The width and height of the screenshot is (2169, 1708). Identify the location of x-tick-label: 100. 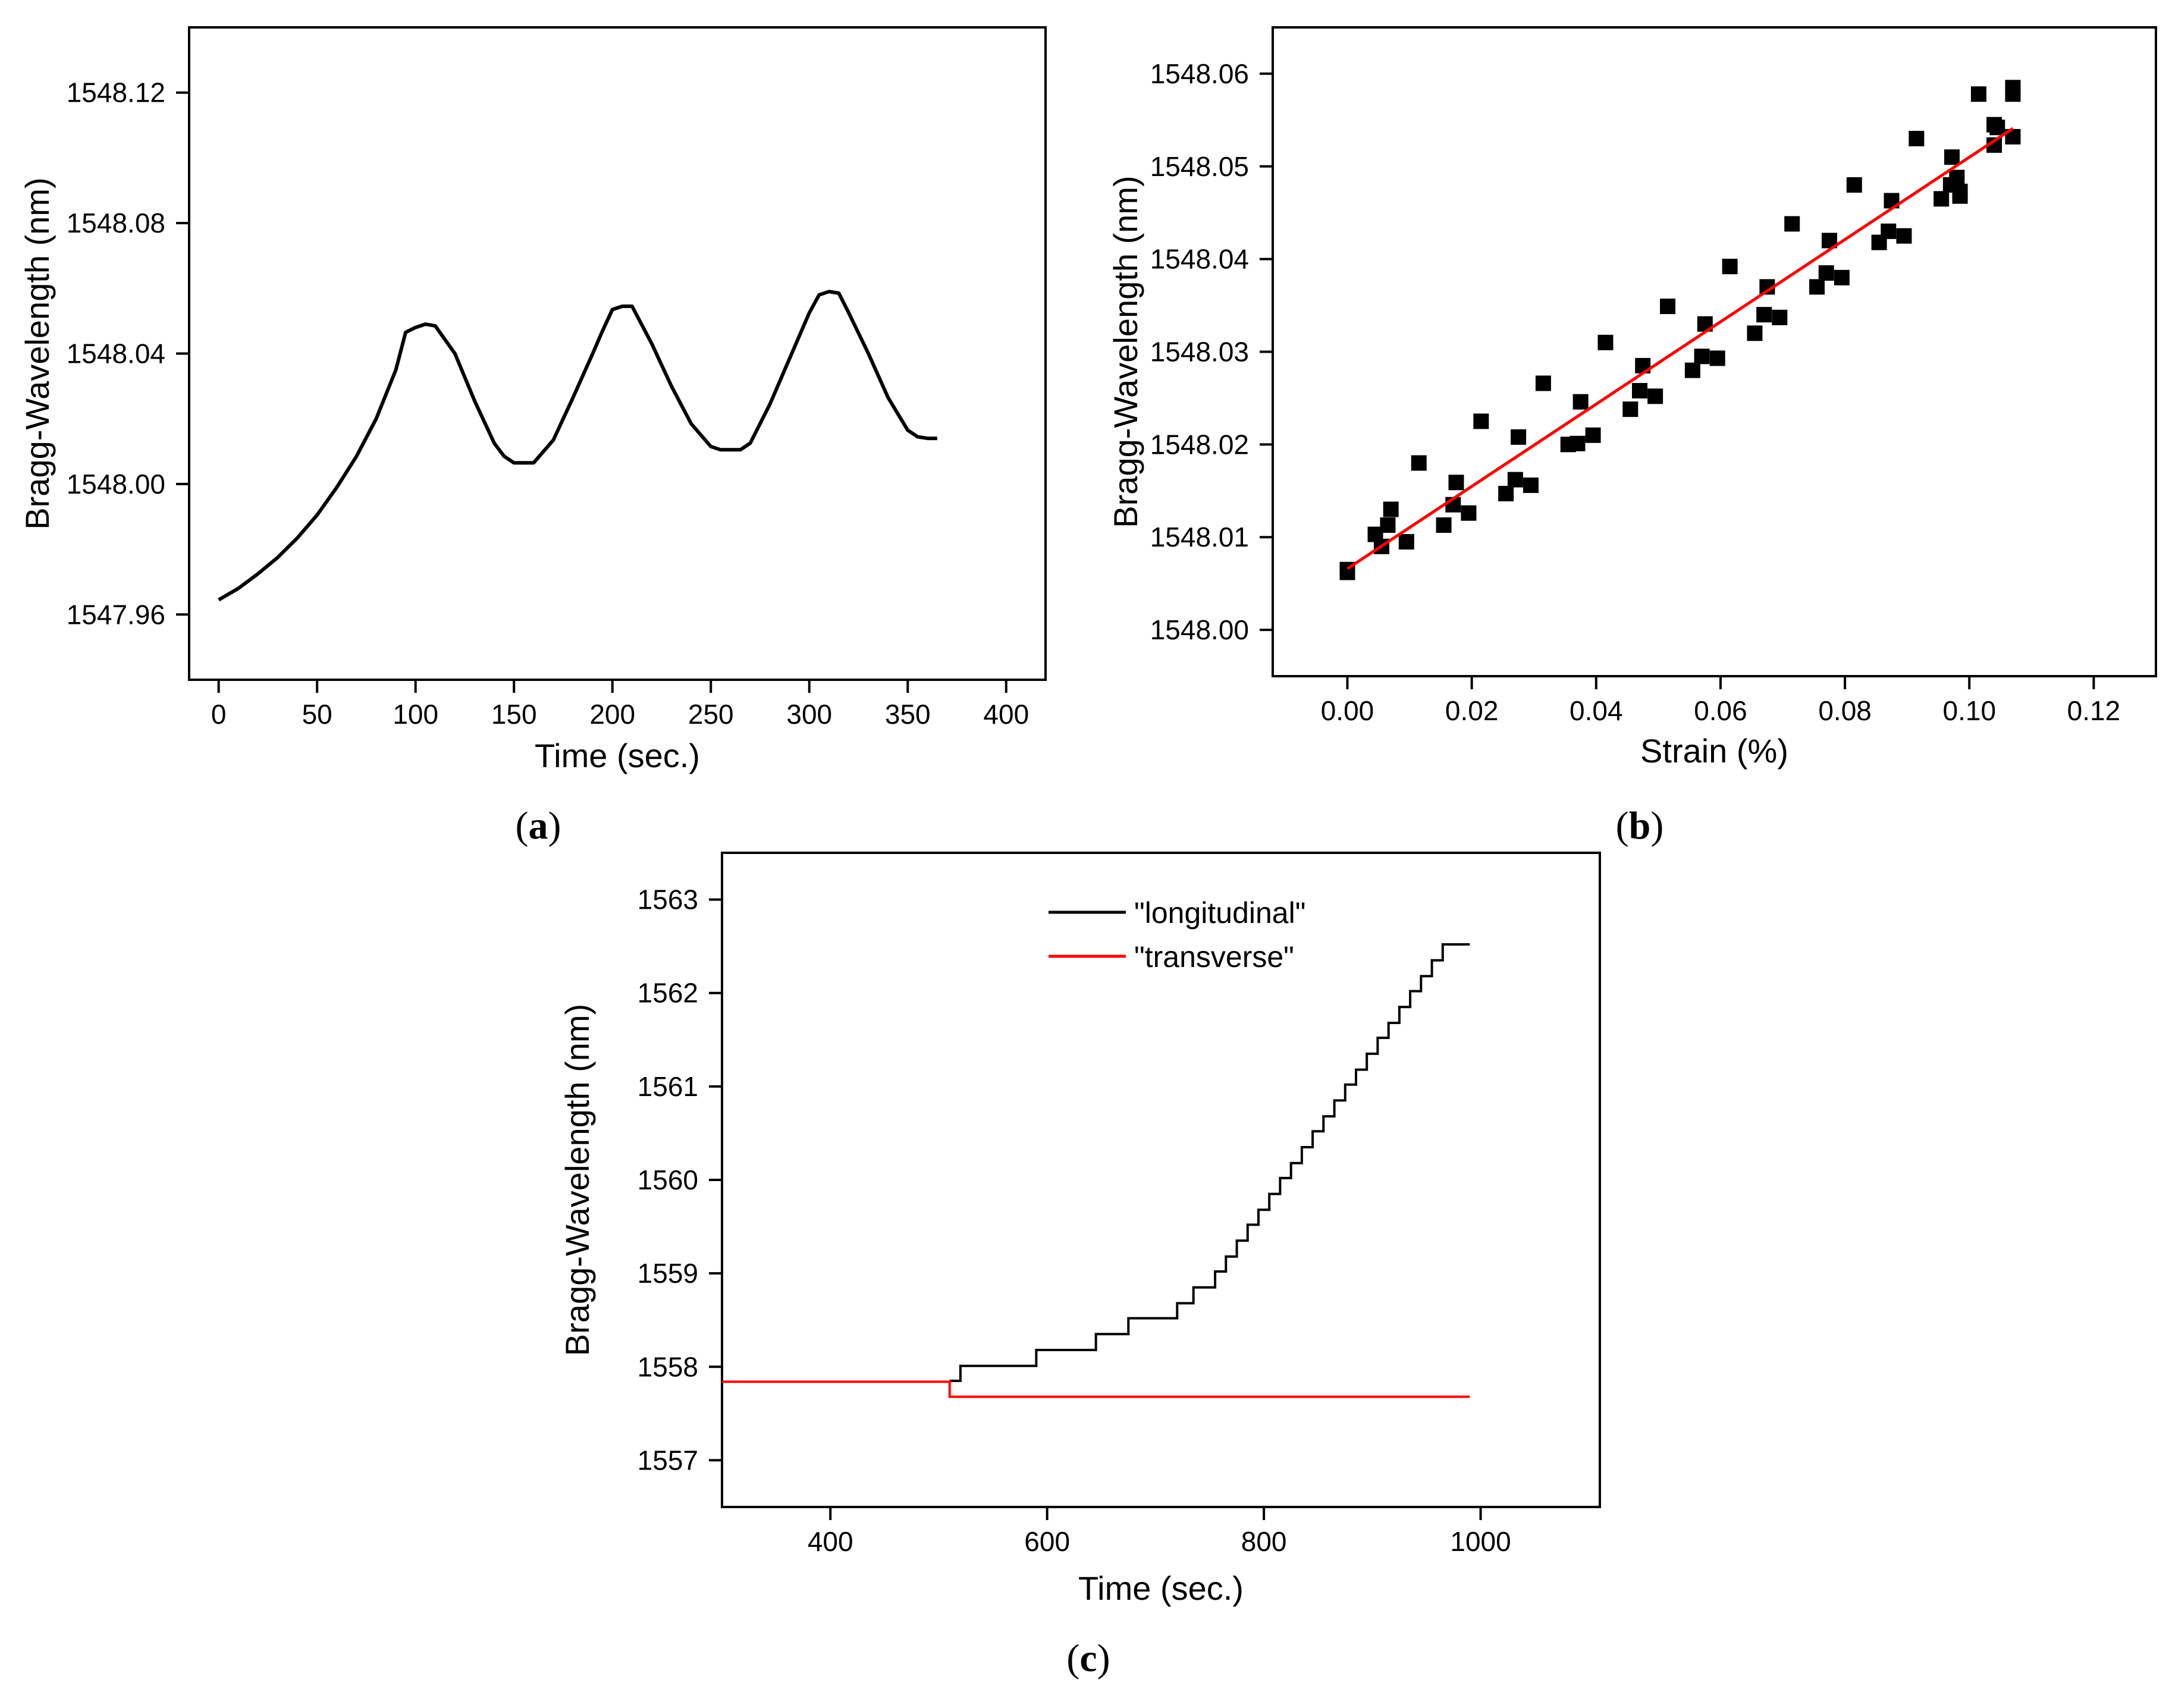
(416, 715).